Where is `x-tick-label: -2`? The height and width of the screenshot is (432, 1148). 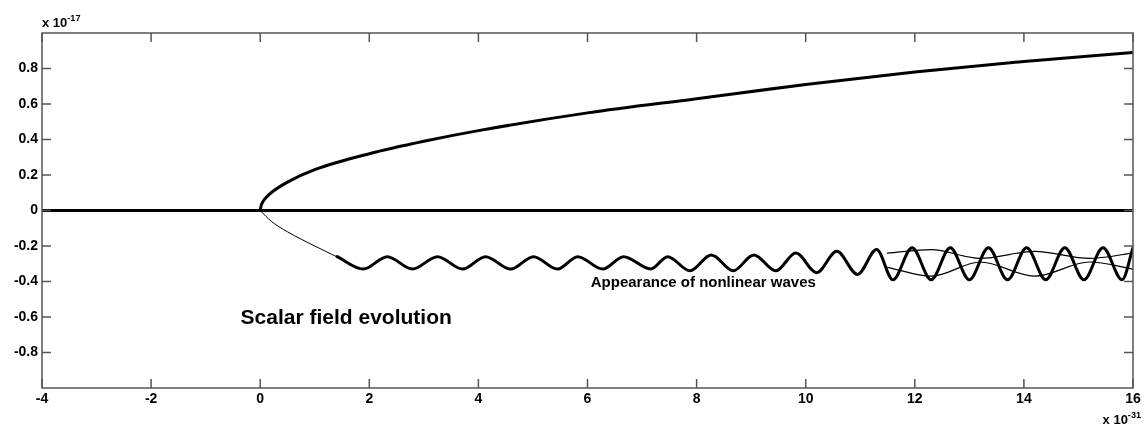 x-tick-label: -2 is located at coordinates (151, 398).